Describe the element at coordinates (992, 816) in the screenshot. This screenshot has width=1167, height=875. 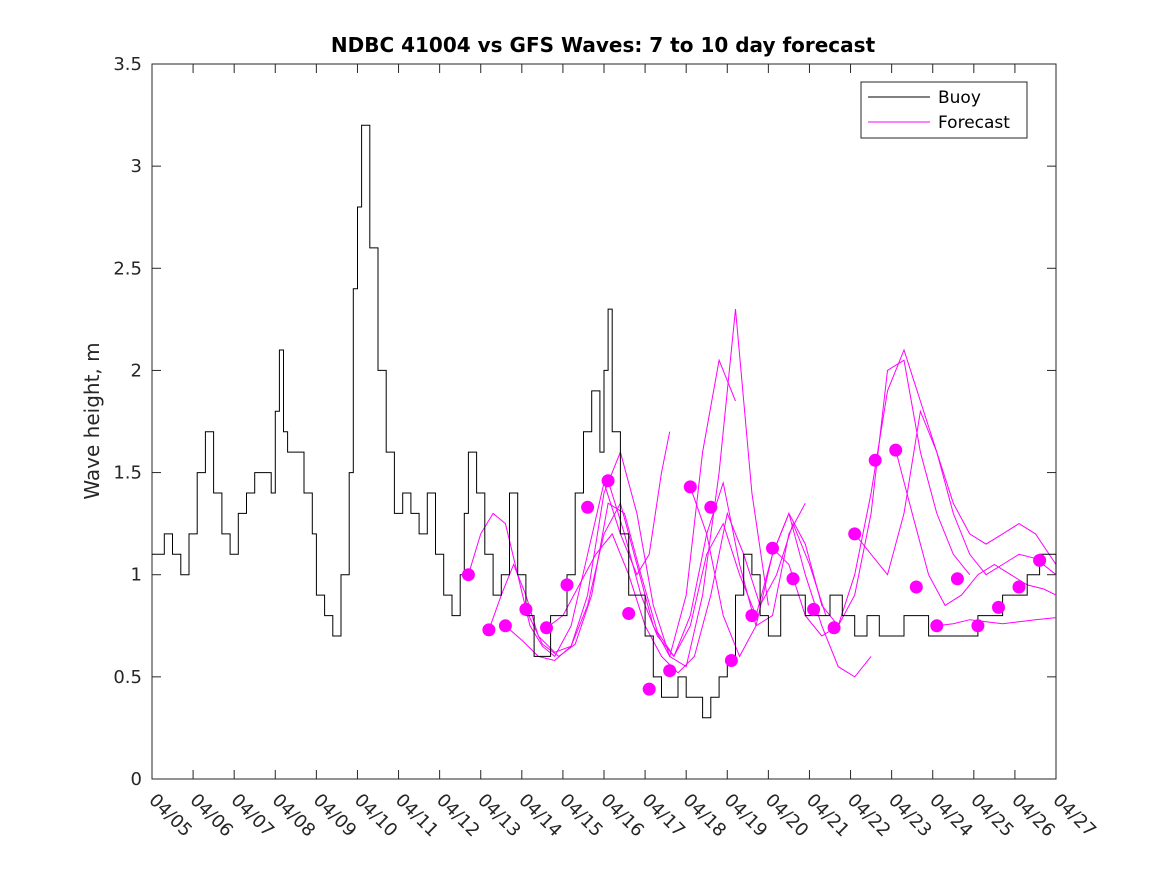
I see `x-tick-label: 04/25` at that location.